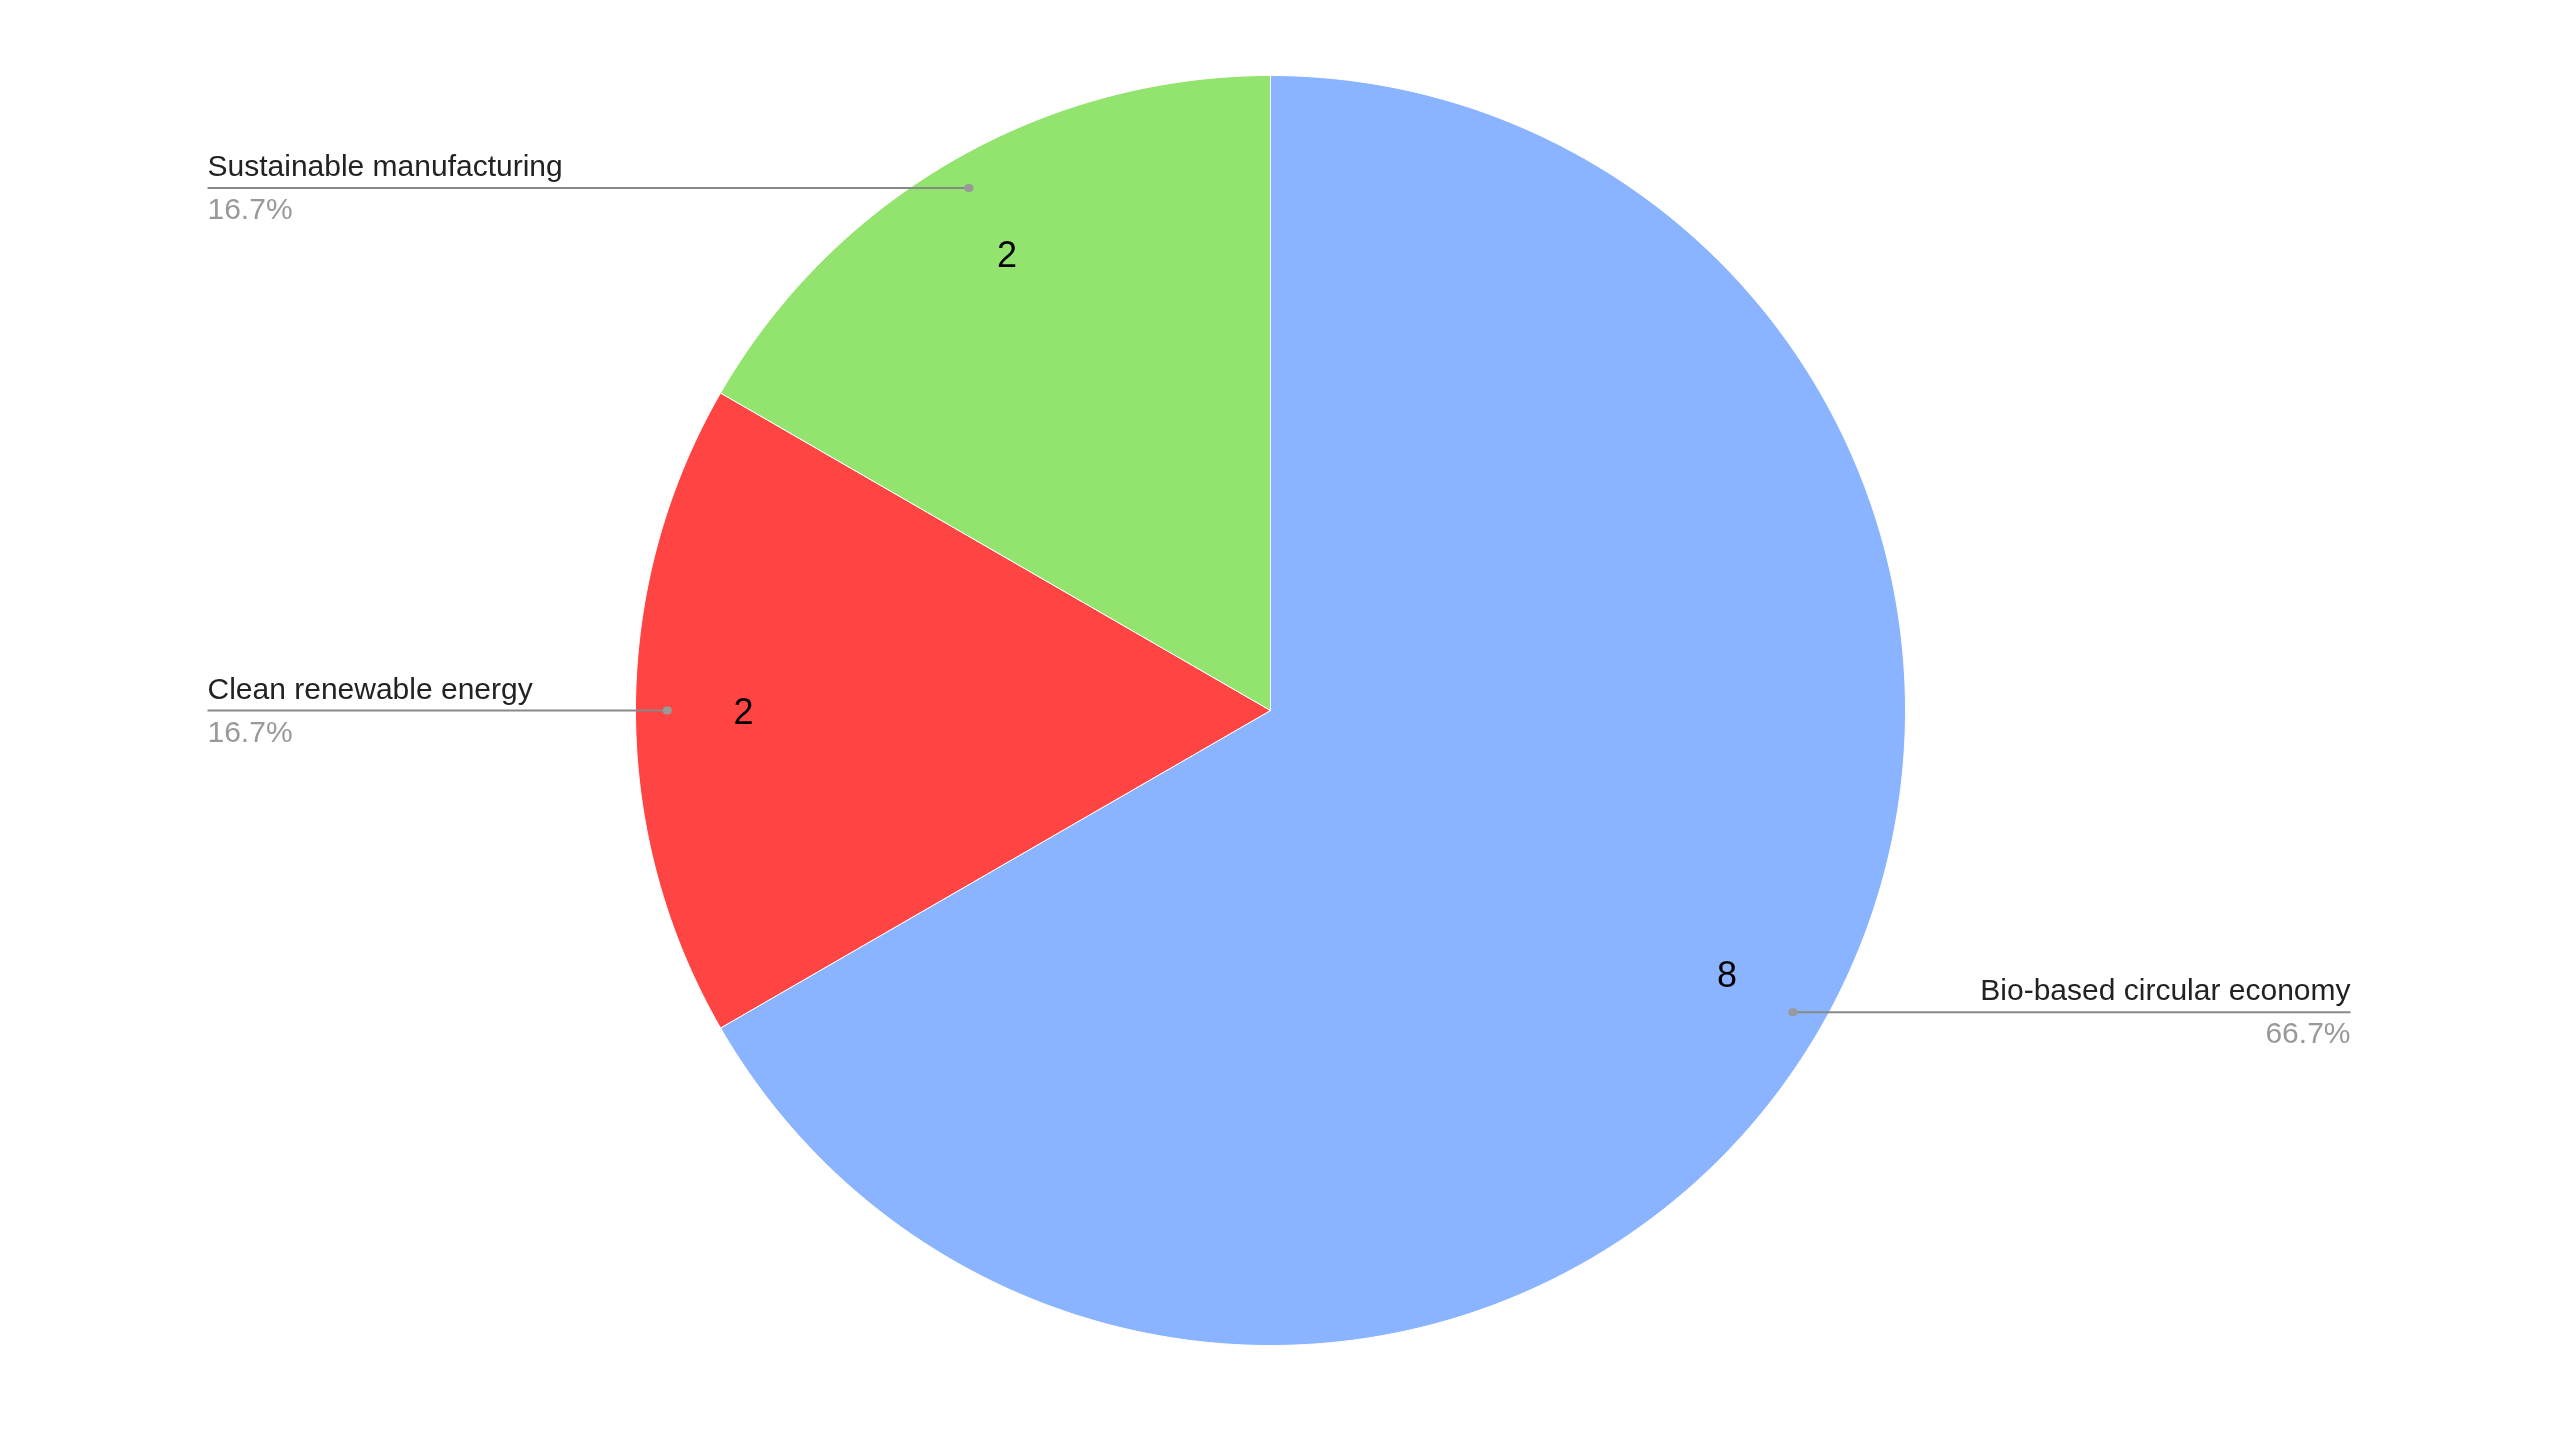 This screenshot has height=1440, width=2560. Describe the element at coordinates (1726, 975) in the screenshot. I see `data-label: 8` at that location.